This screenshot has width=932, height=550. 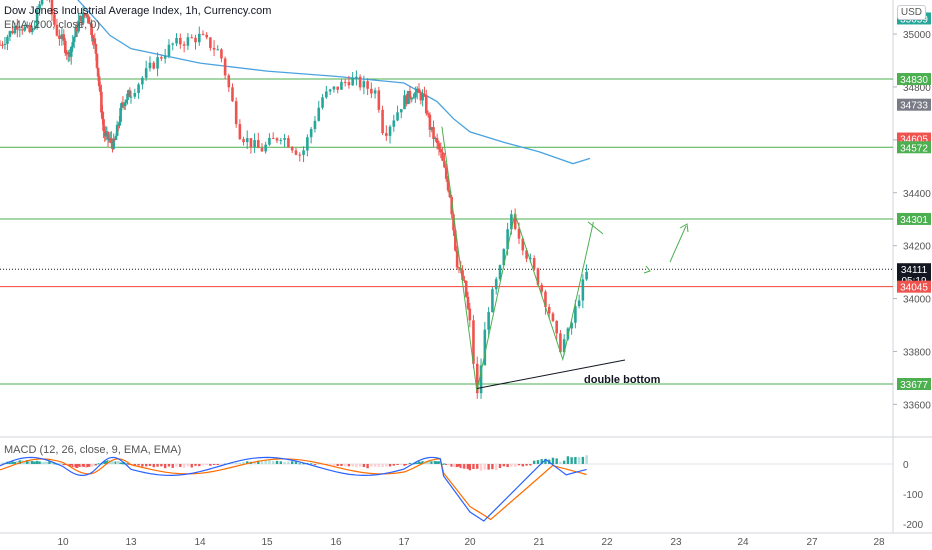 I want to click on y-tick-label: 34200, so click(x=917, y=247).